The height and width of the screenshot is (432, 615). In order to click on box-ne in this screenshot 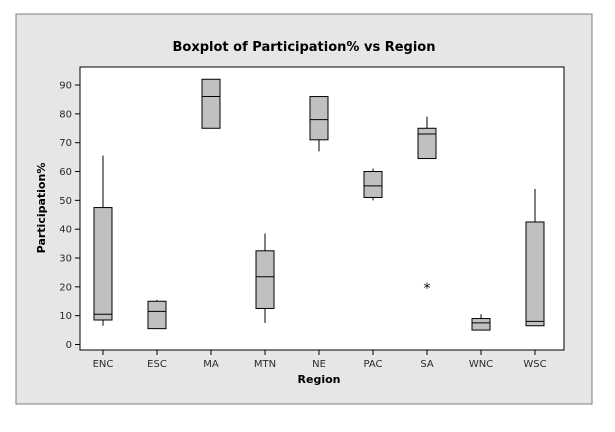, I will do `click(319, 124)`.